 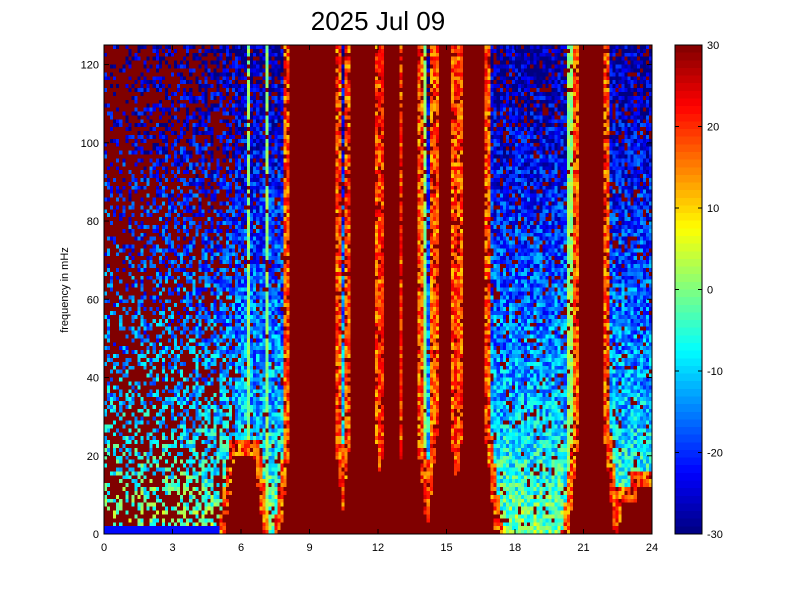 I want to click on chart-title: 2025 Jul 09, so click(x=378, y=21).